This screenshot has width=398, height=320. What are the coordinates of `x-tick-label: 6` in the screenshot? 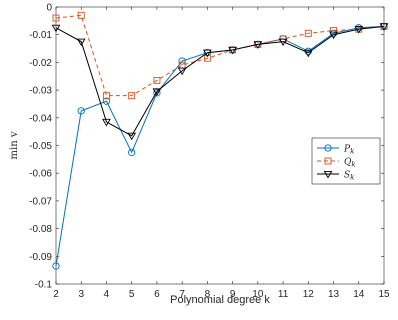 It's located at (157, 294).